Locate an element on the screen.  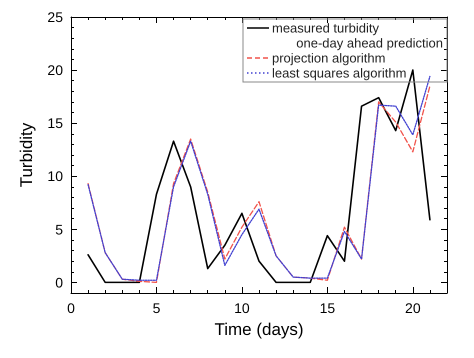
x-tick-label: 20 is located at coordinates (413, 308).